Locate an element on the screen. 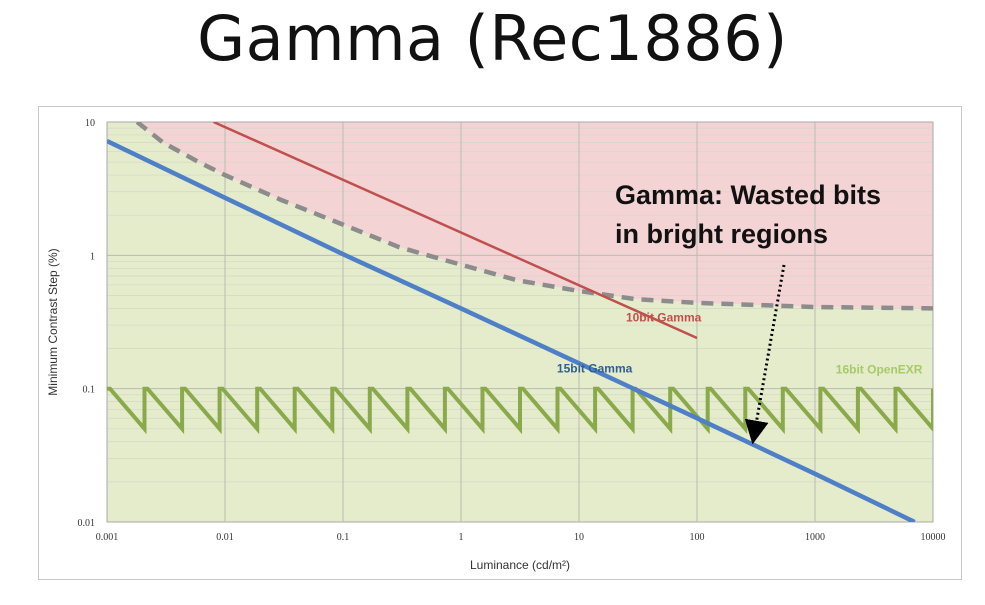  x-tick-label: 10 is located at coordinates (579, 537).